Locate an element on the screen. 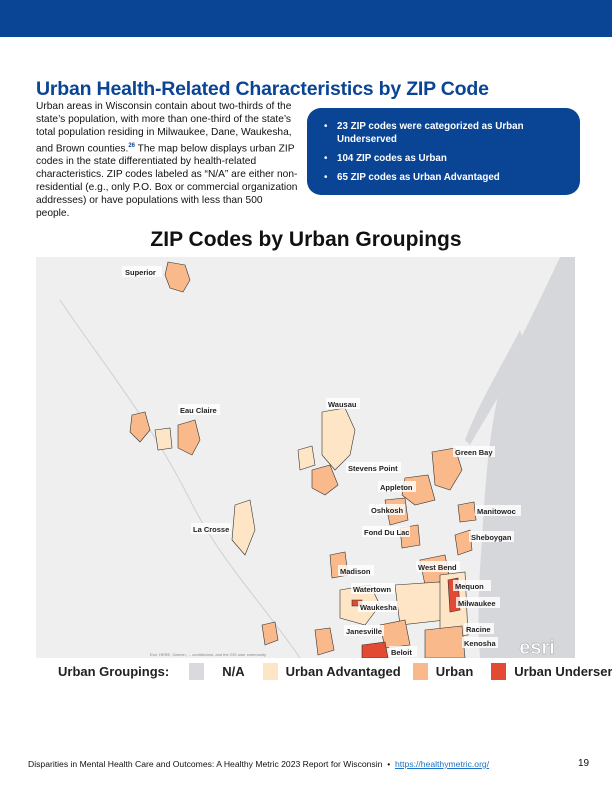  legend-swatch-urban-advantaged is located at coordinates (270, 671).